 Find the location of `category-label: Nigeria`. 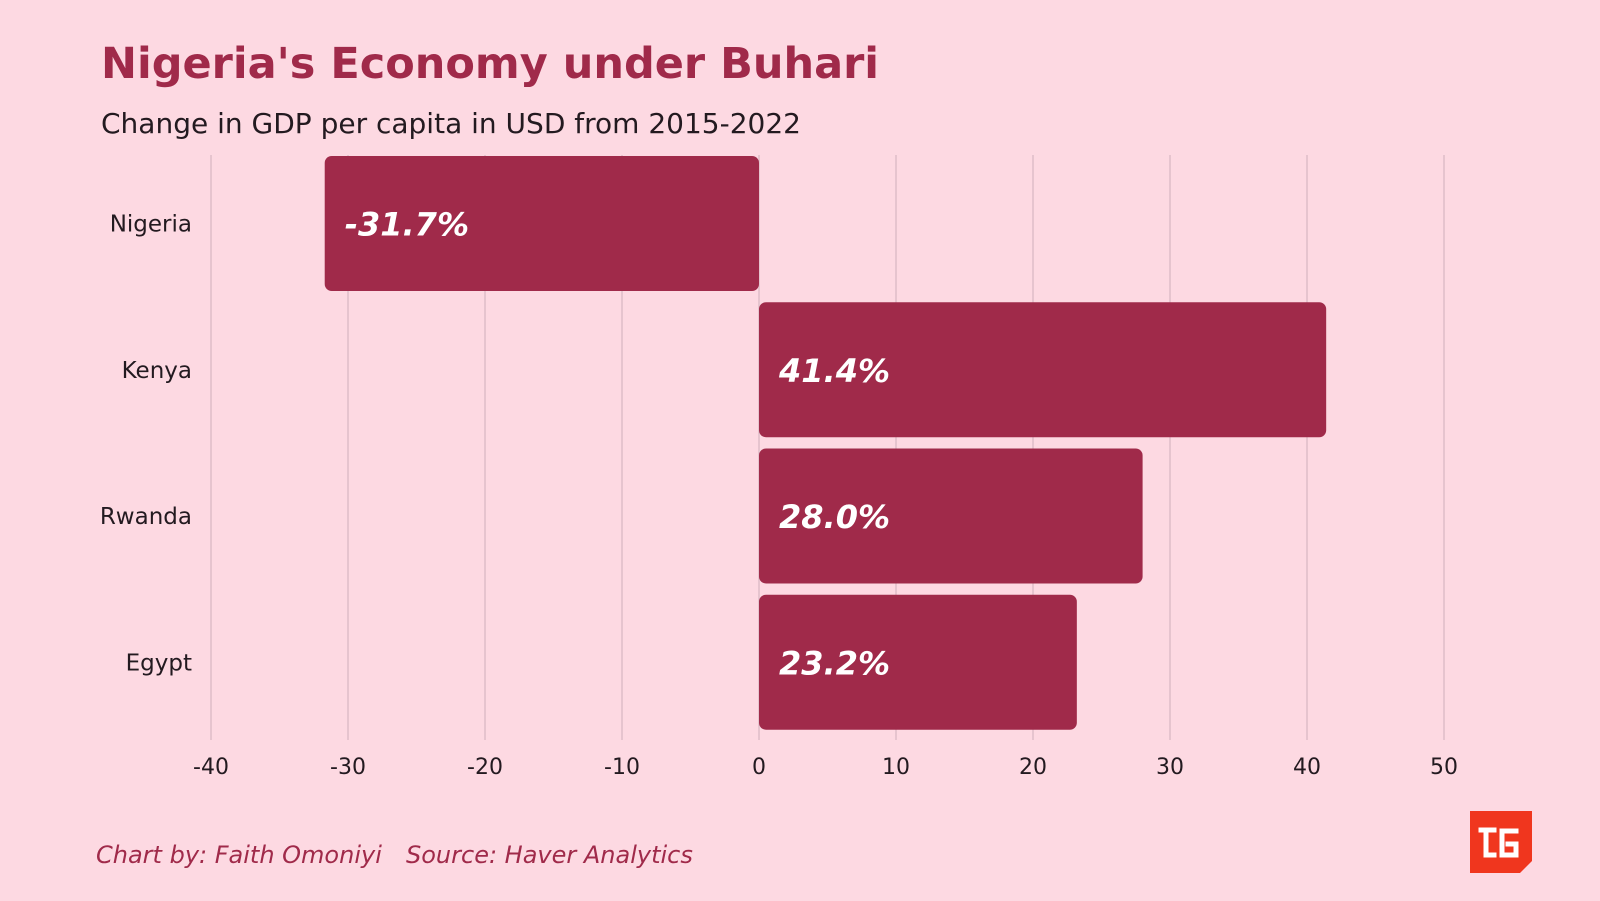

category-label: Nigeria is located at coordinates (151, 225).